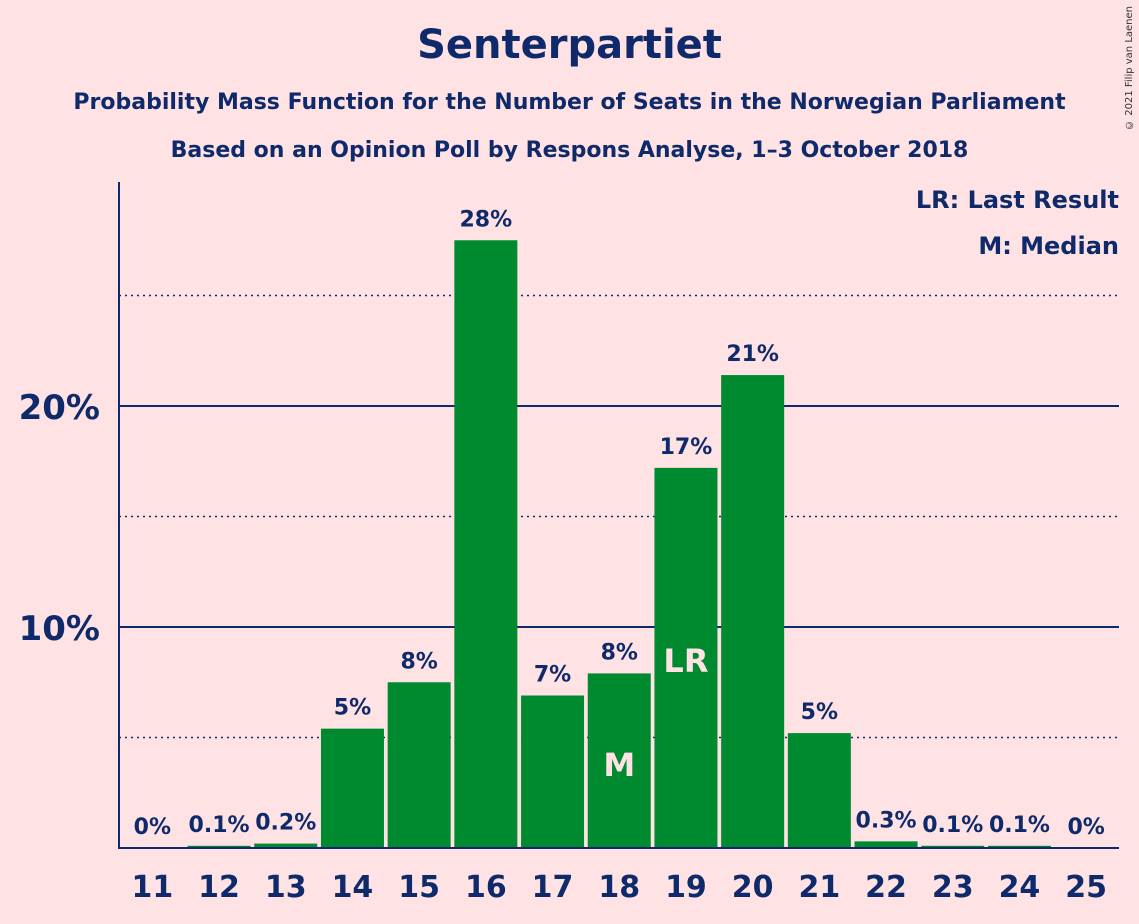  What do you see at coordinates (219, 887) in the screenshot?
I see `x-tick-label: 12` at bounding box center [219, 887].